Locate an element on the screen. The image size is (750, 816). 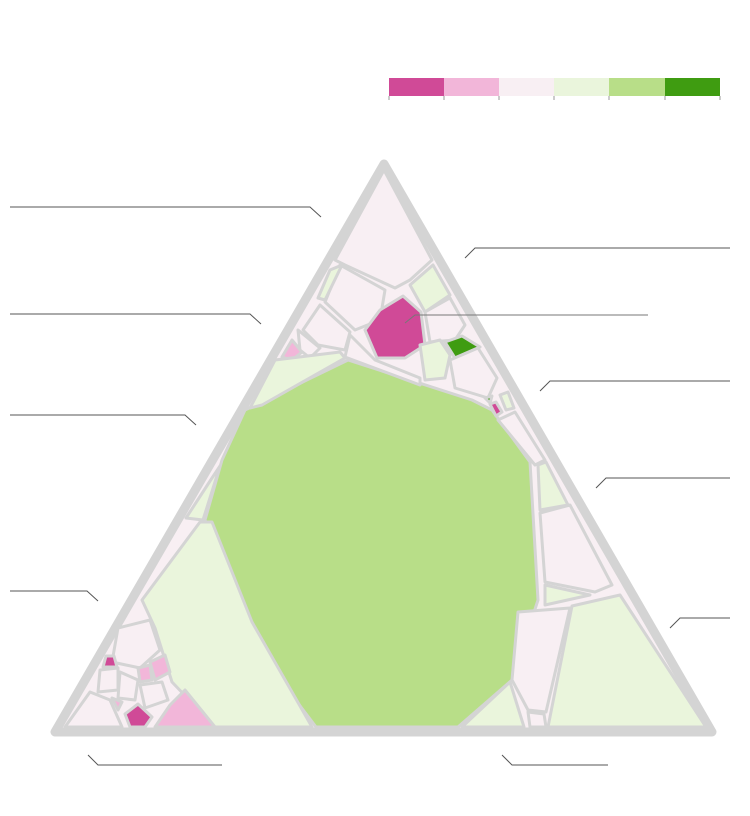
cell-bottom-right-green is located at coordinates (627, 661).